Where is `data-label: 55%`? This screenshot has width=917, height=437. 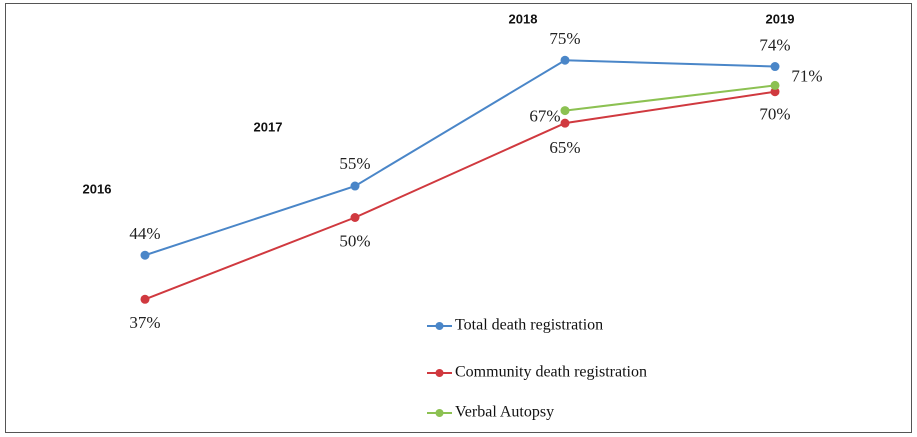
data-label: 55% is located at coordinates (354, 163).